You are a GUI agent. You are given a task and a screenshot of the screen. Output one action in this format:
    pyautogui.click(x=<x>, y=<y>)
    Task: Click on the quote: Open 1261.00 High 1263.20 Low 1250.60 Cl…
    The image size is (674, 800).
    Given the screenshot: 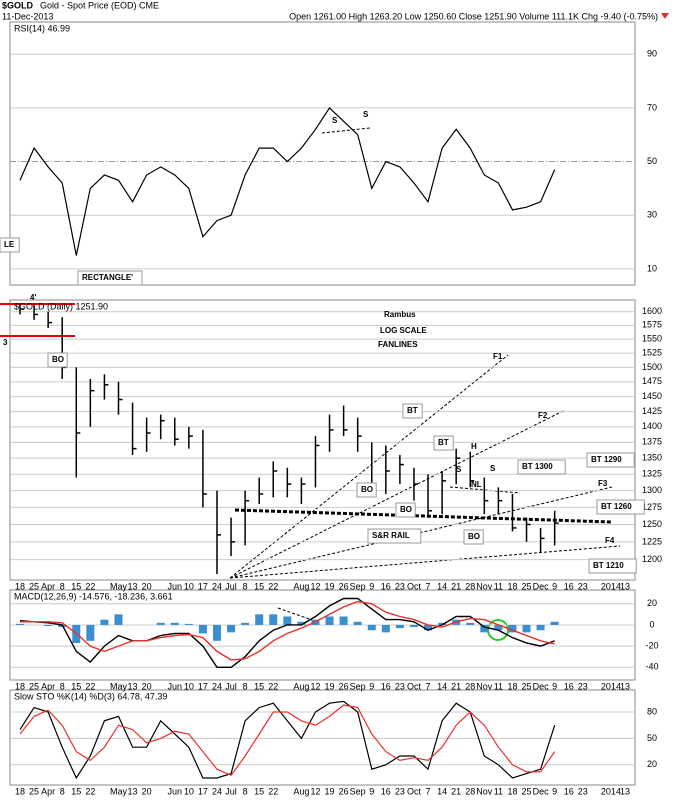 What is the action you would take?
    pyautogui.click(x=473, y=16)
    